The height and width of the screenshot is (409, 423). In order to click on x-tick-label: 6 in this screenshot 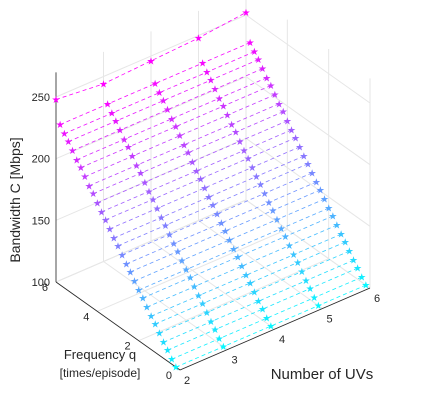, I will do `click(377, 299)`.